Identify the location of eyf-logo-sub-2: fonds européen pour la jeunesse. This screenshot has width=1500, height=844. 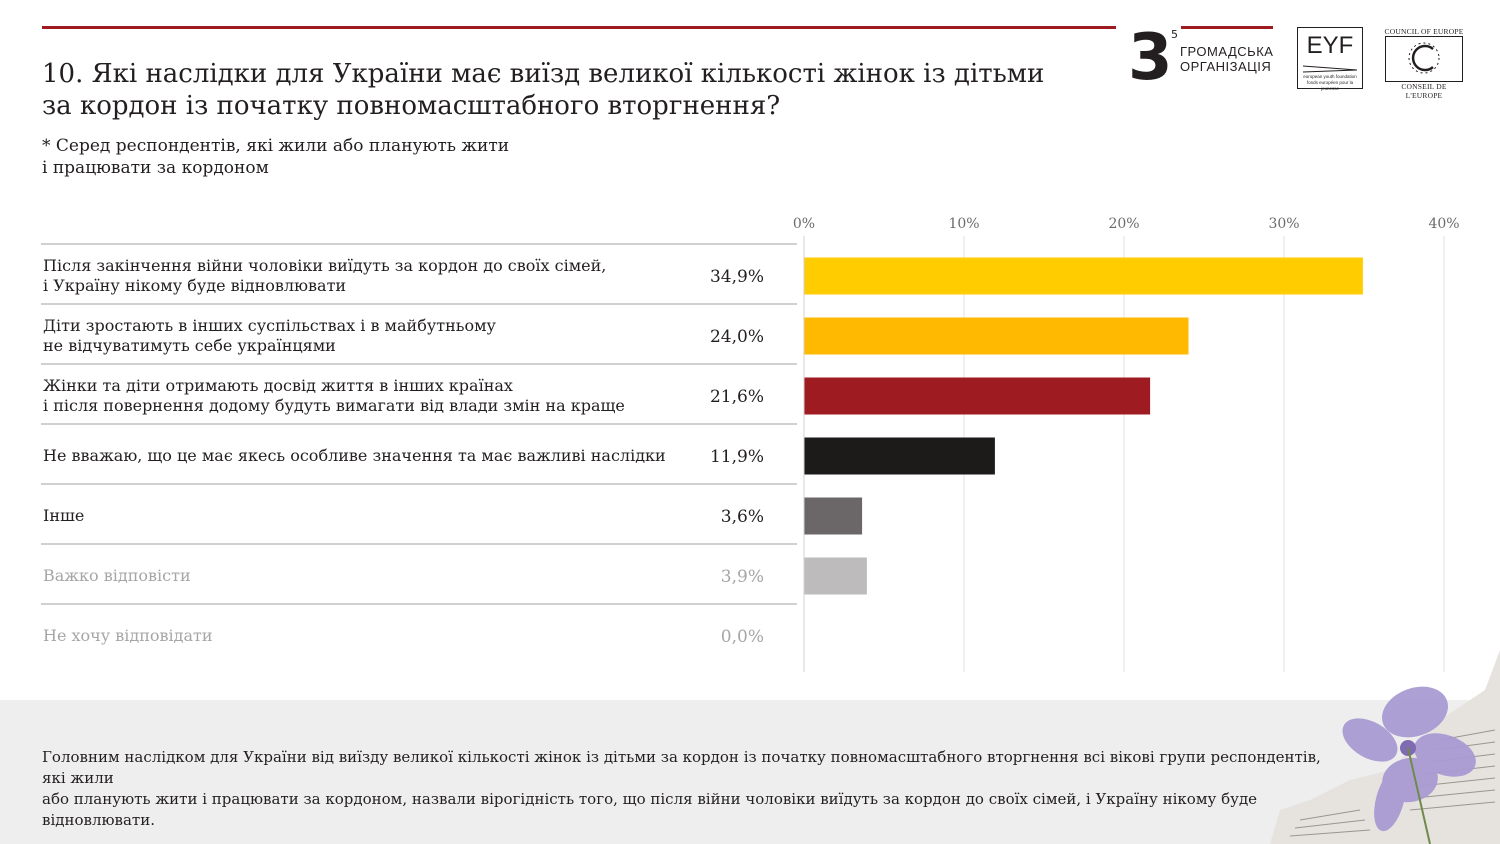
(1330, 85).